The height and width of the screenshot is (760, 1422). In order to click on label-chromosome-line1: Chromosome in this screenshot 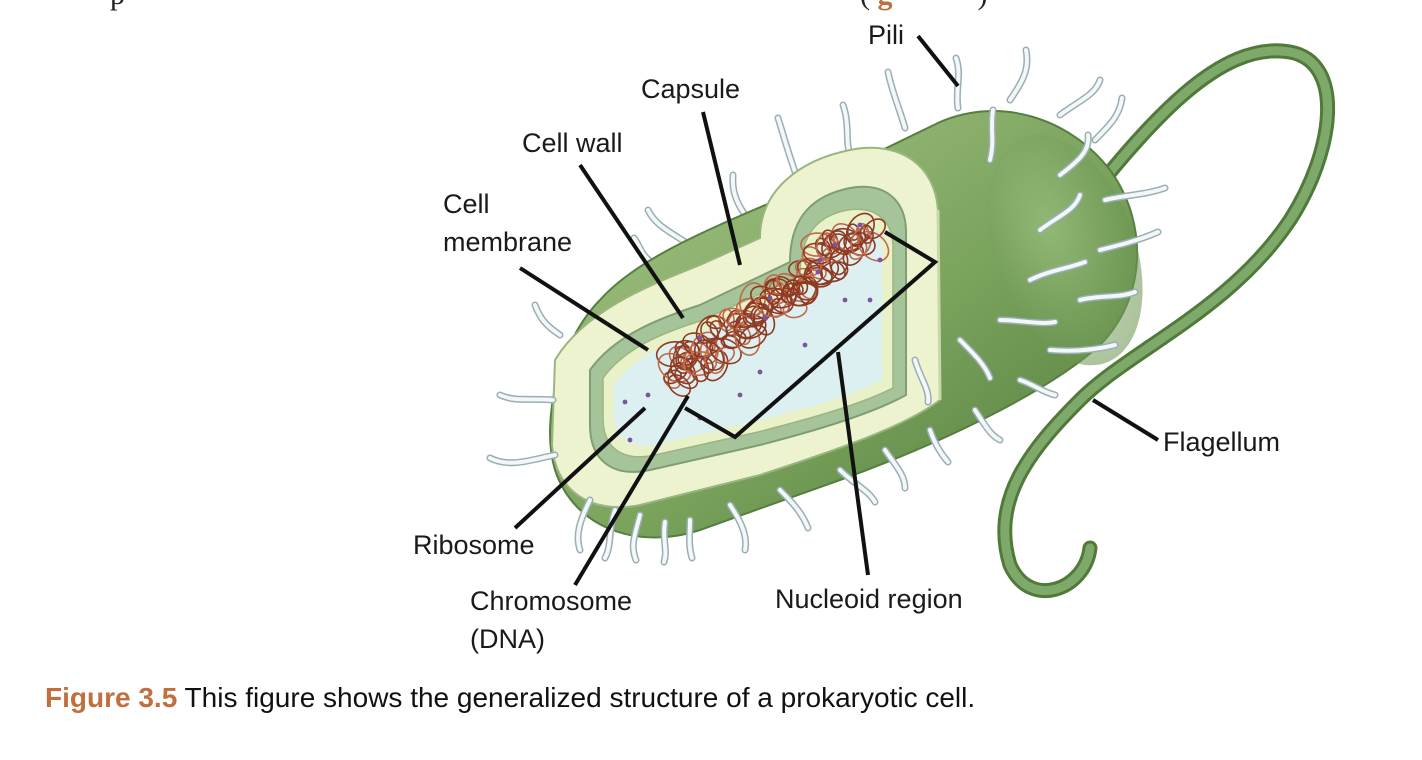, I will do `click(551, 601)`.